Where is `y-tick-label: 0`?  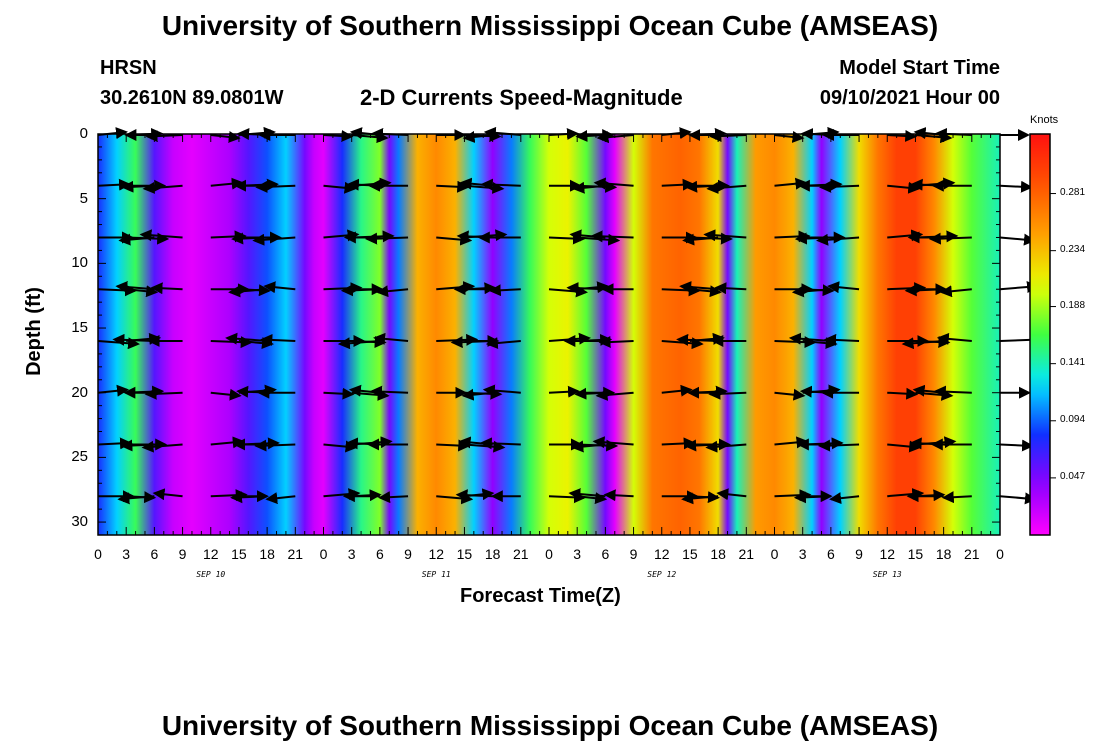 y-tick-label: 0 is located at coordinates (83, 133).